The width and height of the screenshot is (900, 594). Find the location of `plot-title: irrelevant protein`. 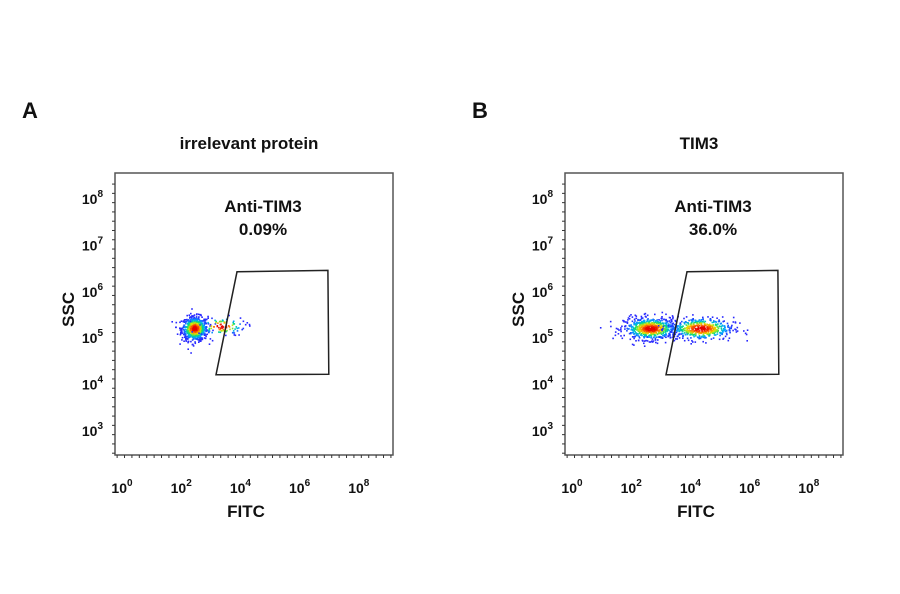

plot-title: irrelevant protein is located at coordinates (249, 143).